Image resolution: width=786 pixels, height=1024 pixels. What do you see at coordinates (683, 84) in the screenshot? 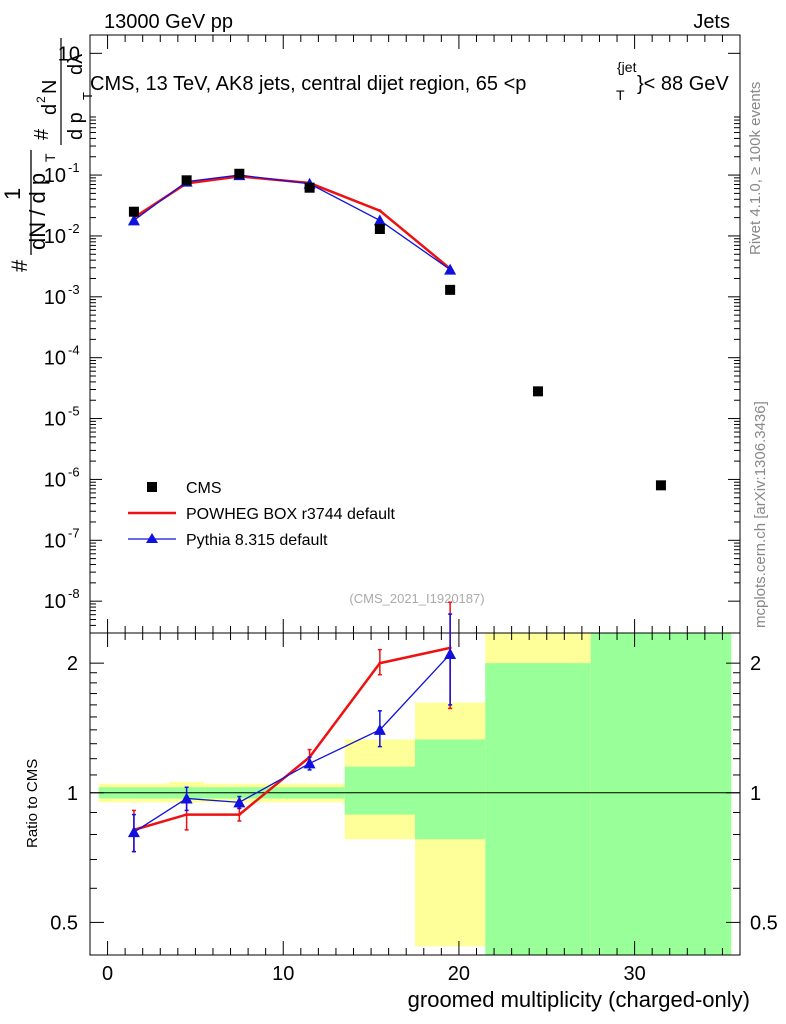
I see `plot-title-end: }< 88 GeV` at bounding box center [683, 84].